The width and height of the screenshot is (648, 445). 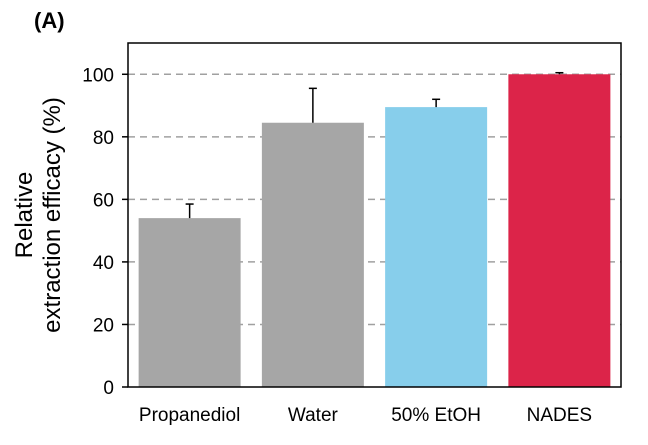 I want to click on y-tick-label: 20, so click(x=103, y=325).